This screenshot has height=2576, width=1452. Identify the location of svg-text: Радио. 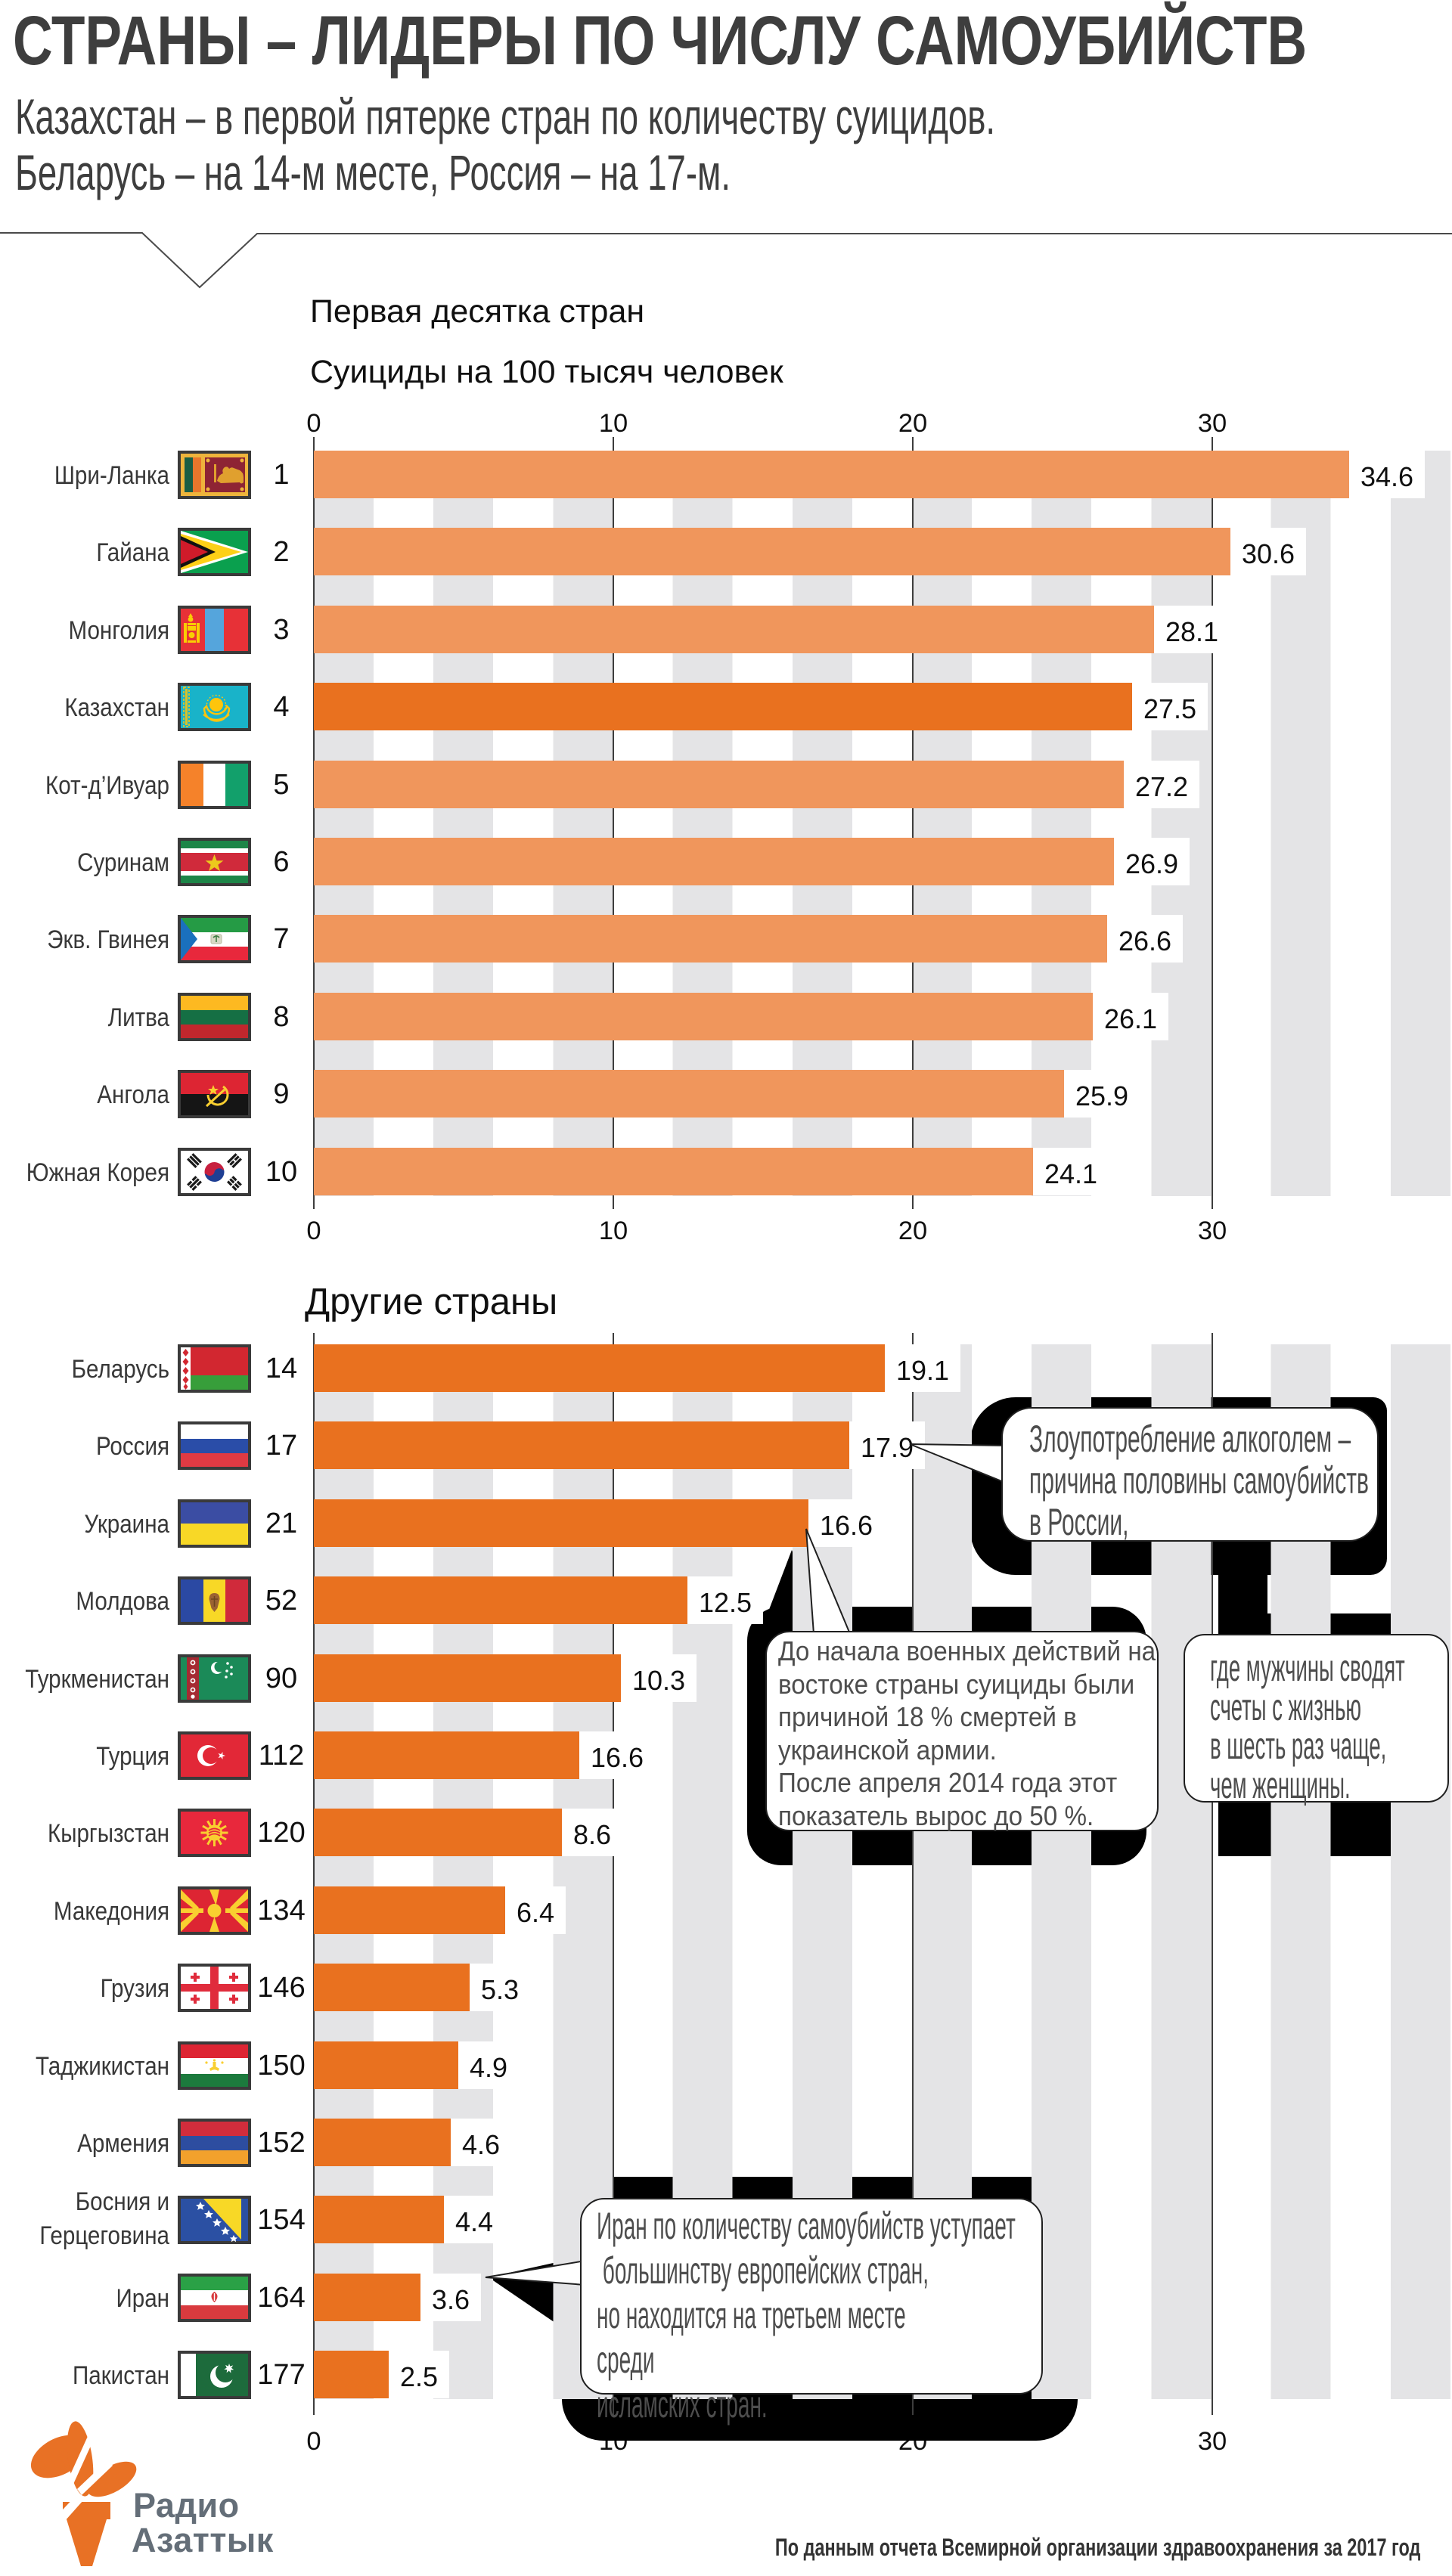
(186, 2505).